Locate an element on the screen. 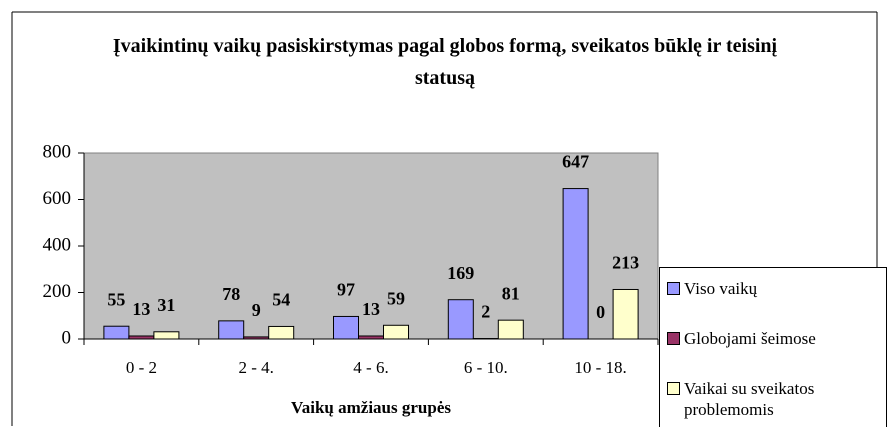  legend-label: Globojami šeimose is located at coordinates (769, 338).